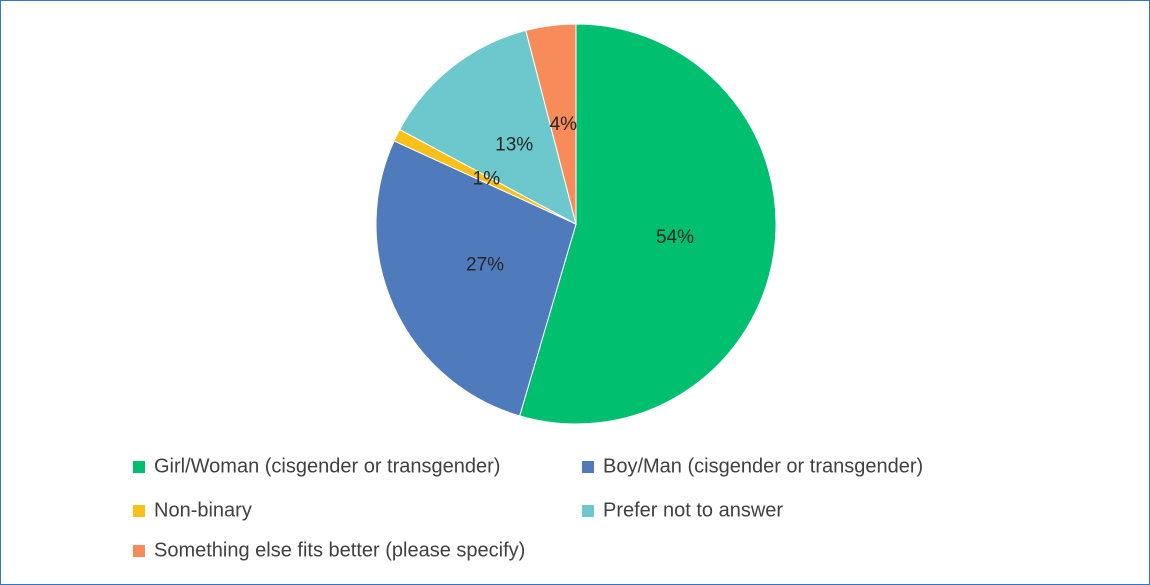 This screenshot has height=585, width=1150. I want to click on data-label: 13%, so click(514, 144).